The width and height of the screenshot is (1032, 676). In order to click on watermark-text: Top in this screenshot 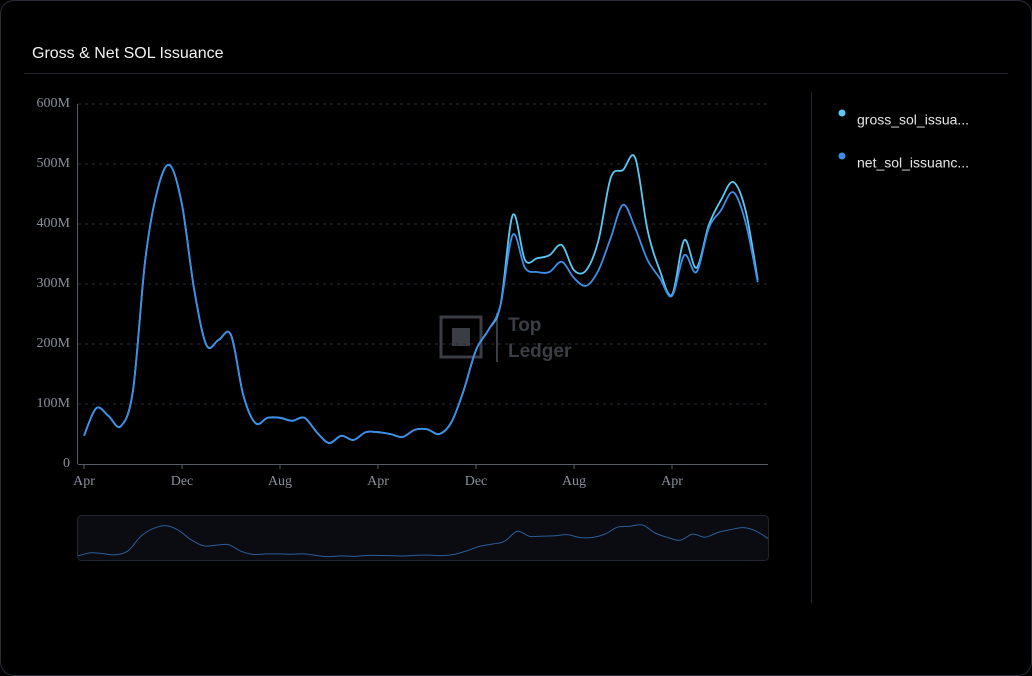, I will do `click(524, 325)`.